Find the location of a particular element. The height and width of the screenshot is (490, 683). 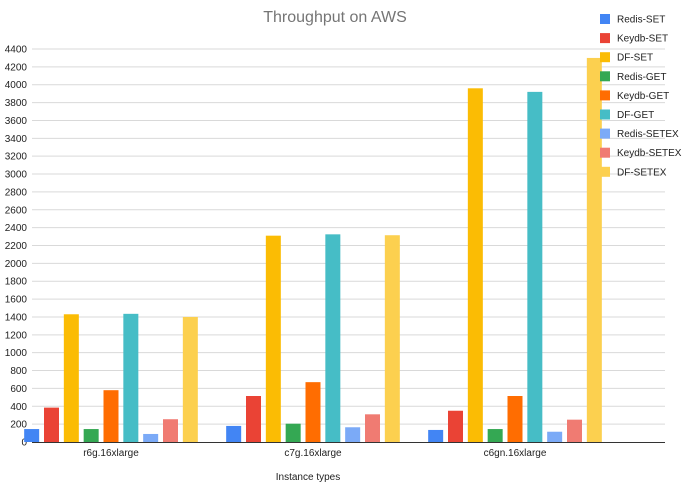

y-tick-label: 2600 is located at coordinates (16, 210).